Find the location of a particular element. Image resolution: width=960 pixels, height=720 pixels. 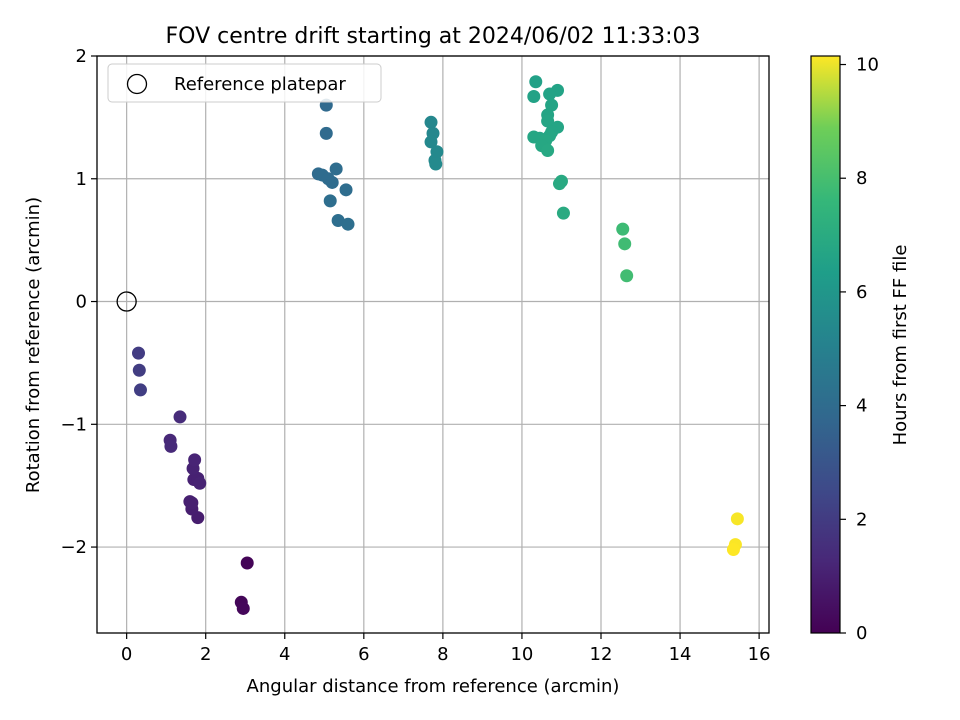

colorbar-ticks: 0 2 4 6 8 10 is located at coordinates (859, 349).